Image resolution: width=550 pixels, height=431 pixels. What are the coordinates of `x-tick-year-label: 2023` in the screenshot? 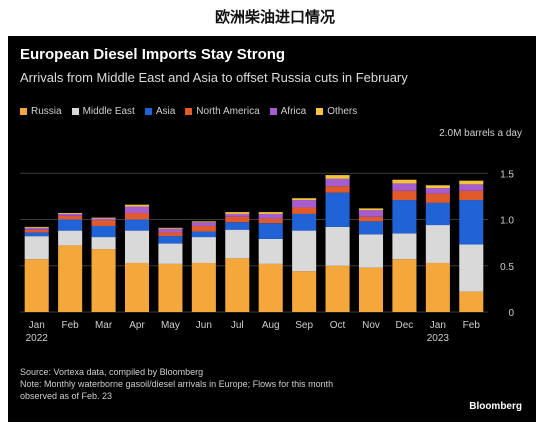 It's located at (438, 338).